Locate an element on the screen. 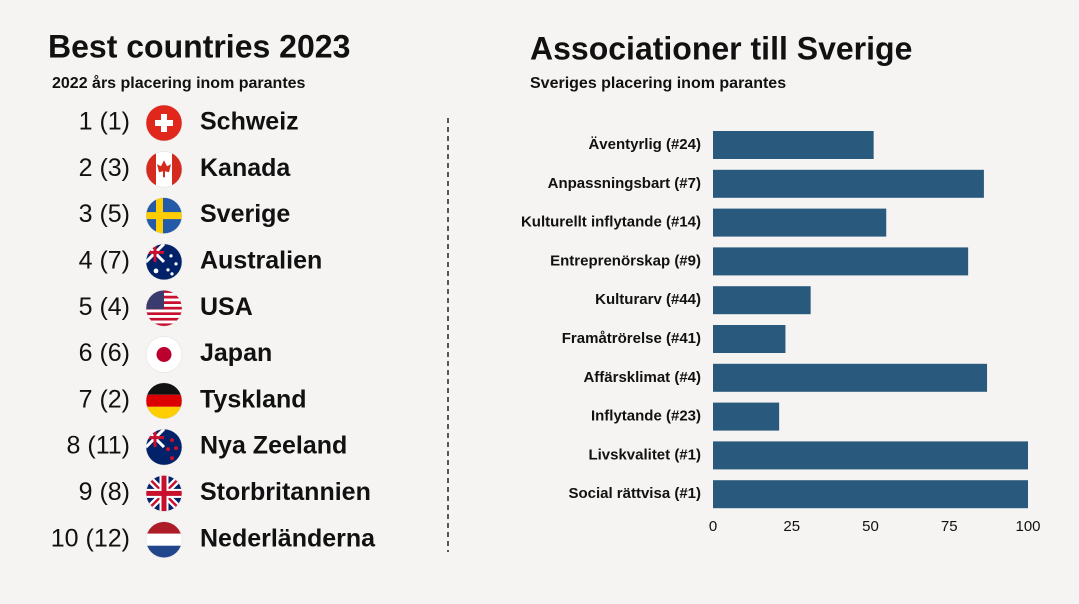  country: Japan is located at coordinates (236, 353).